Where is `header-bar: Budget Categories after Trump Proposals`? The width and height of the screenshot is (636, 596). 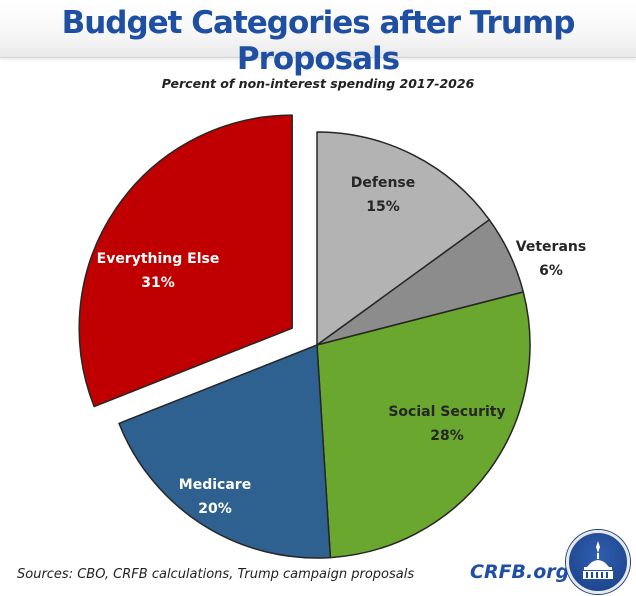 header-bar: Budget Categories after Trump Proposals is located at coordinates (318, 38).